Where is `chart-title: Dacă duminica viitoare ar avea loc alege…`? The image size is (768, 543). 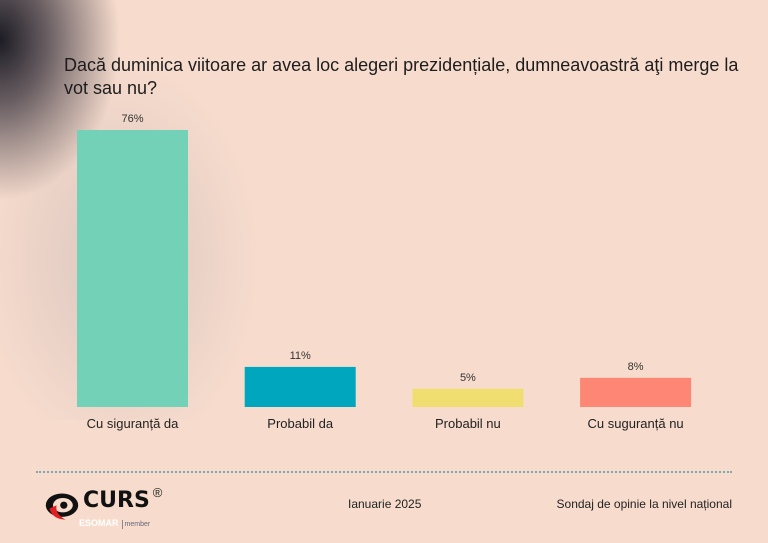
chart-title: Dacă duminica viitoare ar avea loc alege… is located at coordinates (401, 76).